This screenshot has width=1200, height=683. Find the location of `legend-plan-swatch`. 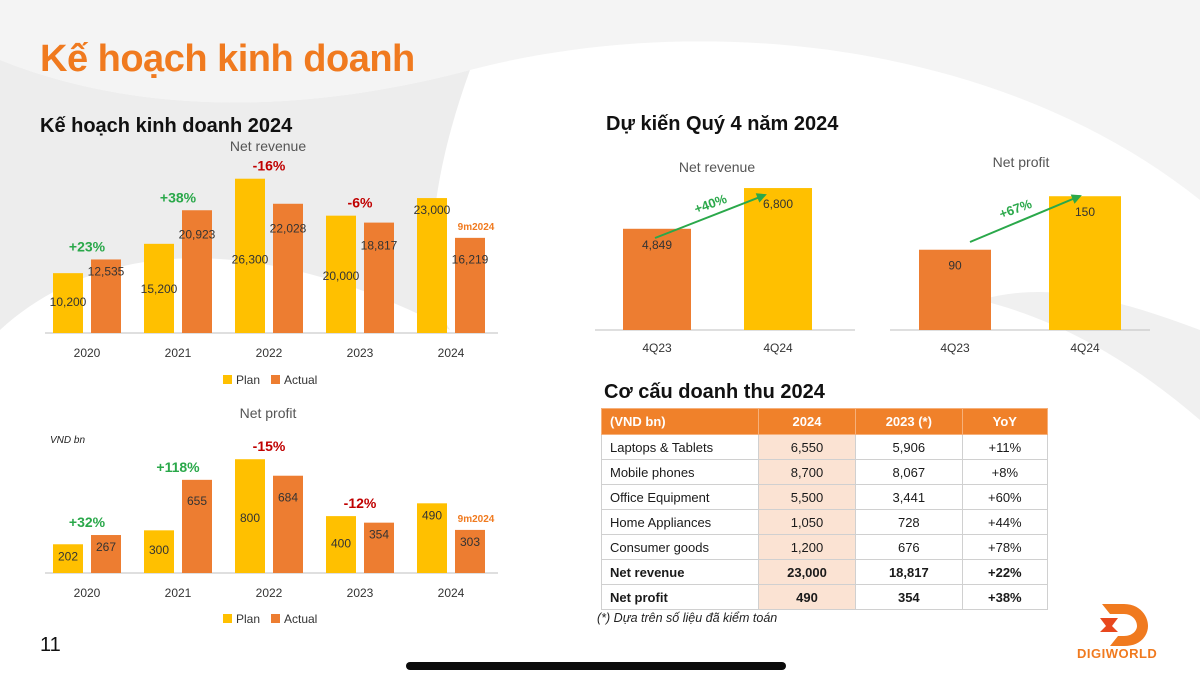

legend-plan-swatch is located at coordinates (227, 379).